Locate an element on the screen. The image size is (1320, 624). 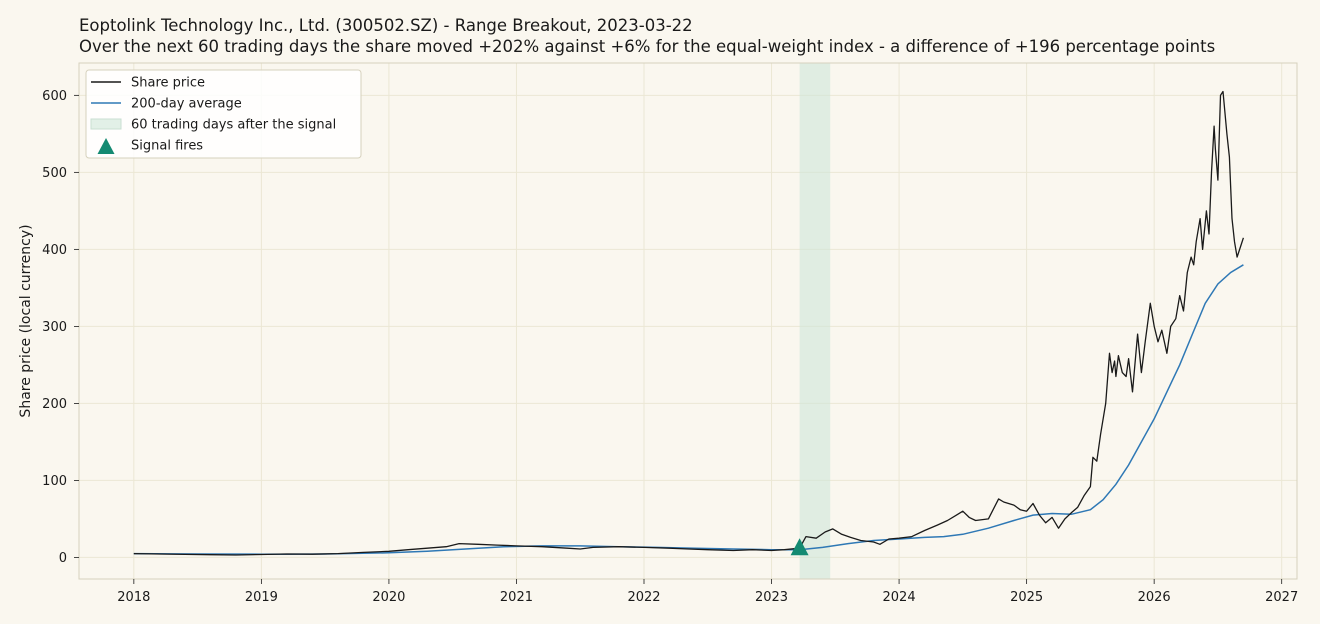
y-tick-label: 400 is located at coordinates (54, 250).